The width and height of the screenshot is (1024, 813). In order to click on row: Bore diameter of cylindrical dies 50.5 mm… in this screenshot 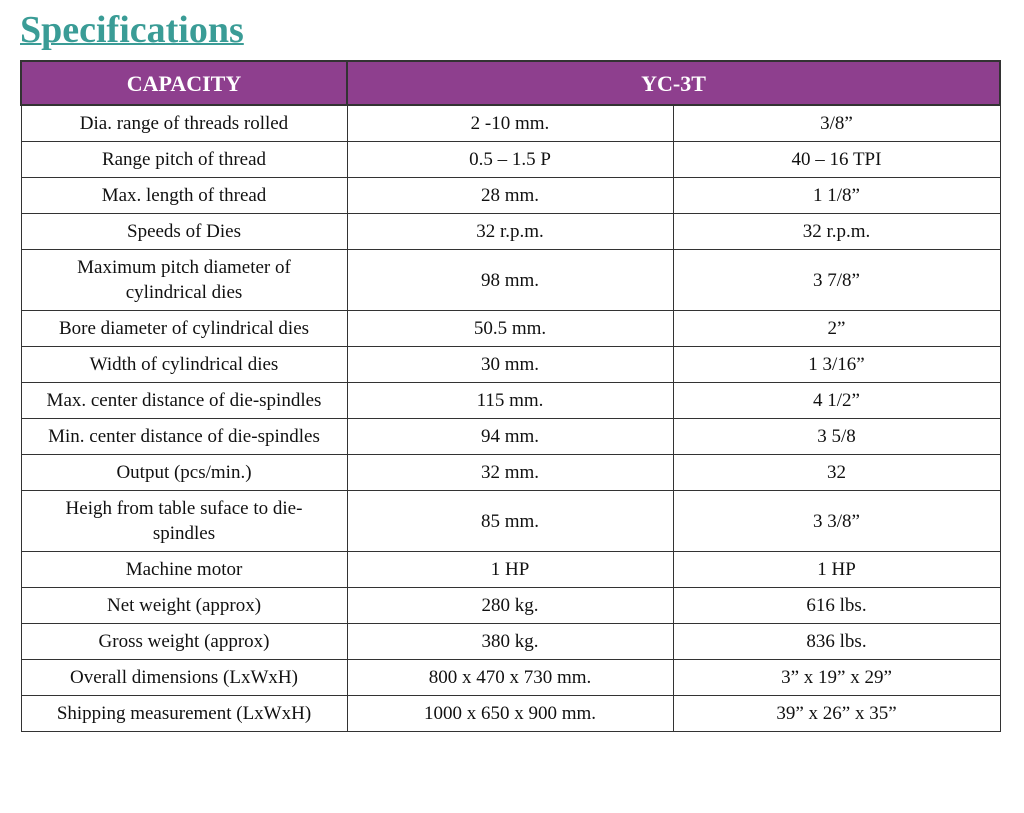, I will do `click(510, 328)`.